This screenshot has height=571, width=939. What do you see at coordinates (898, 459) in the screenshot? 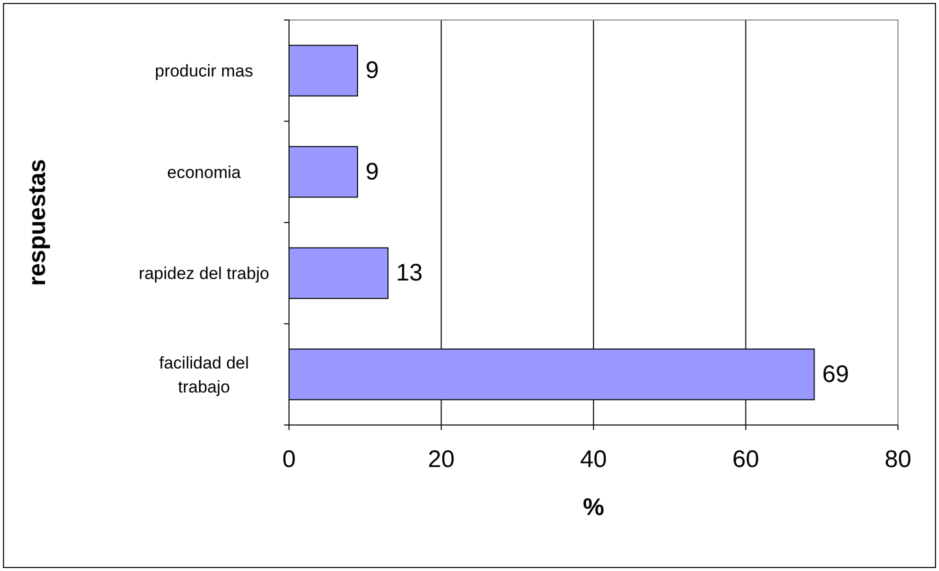
I see `x-tick-label: 80` at bounding box center [898, 459].